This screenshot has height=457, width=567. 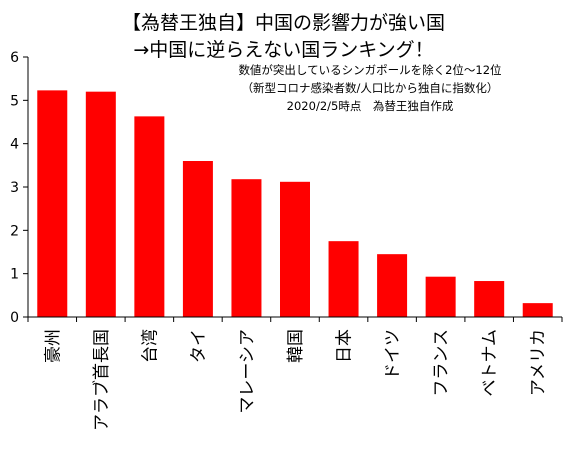 I want to click on chart-annotation-3: 2020/2/5時点 為替王独自作成, so click(x=370, y=106).